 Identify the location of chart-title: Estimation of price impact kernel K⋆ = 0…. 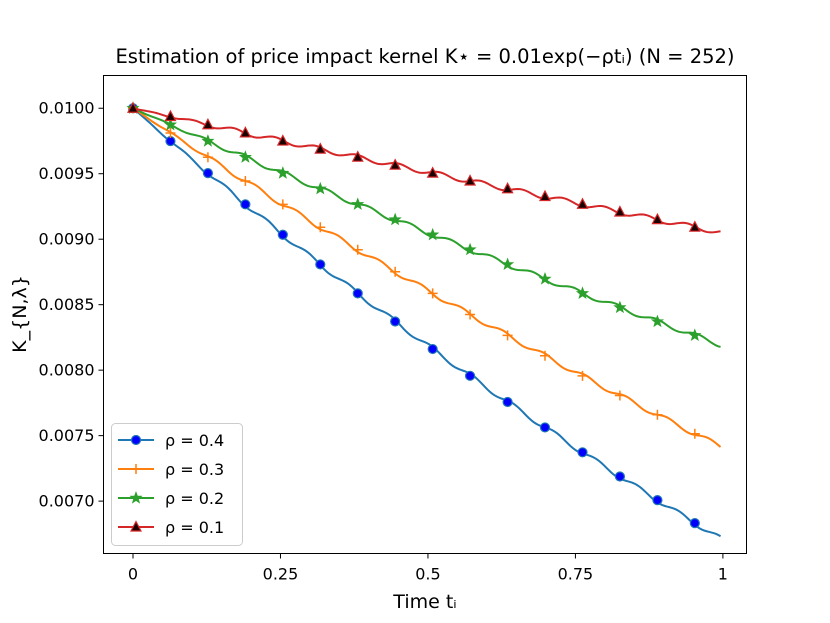
(424, 56).